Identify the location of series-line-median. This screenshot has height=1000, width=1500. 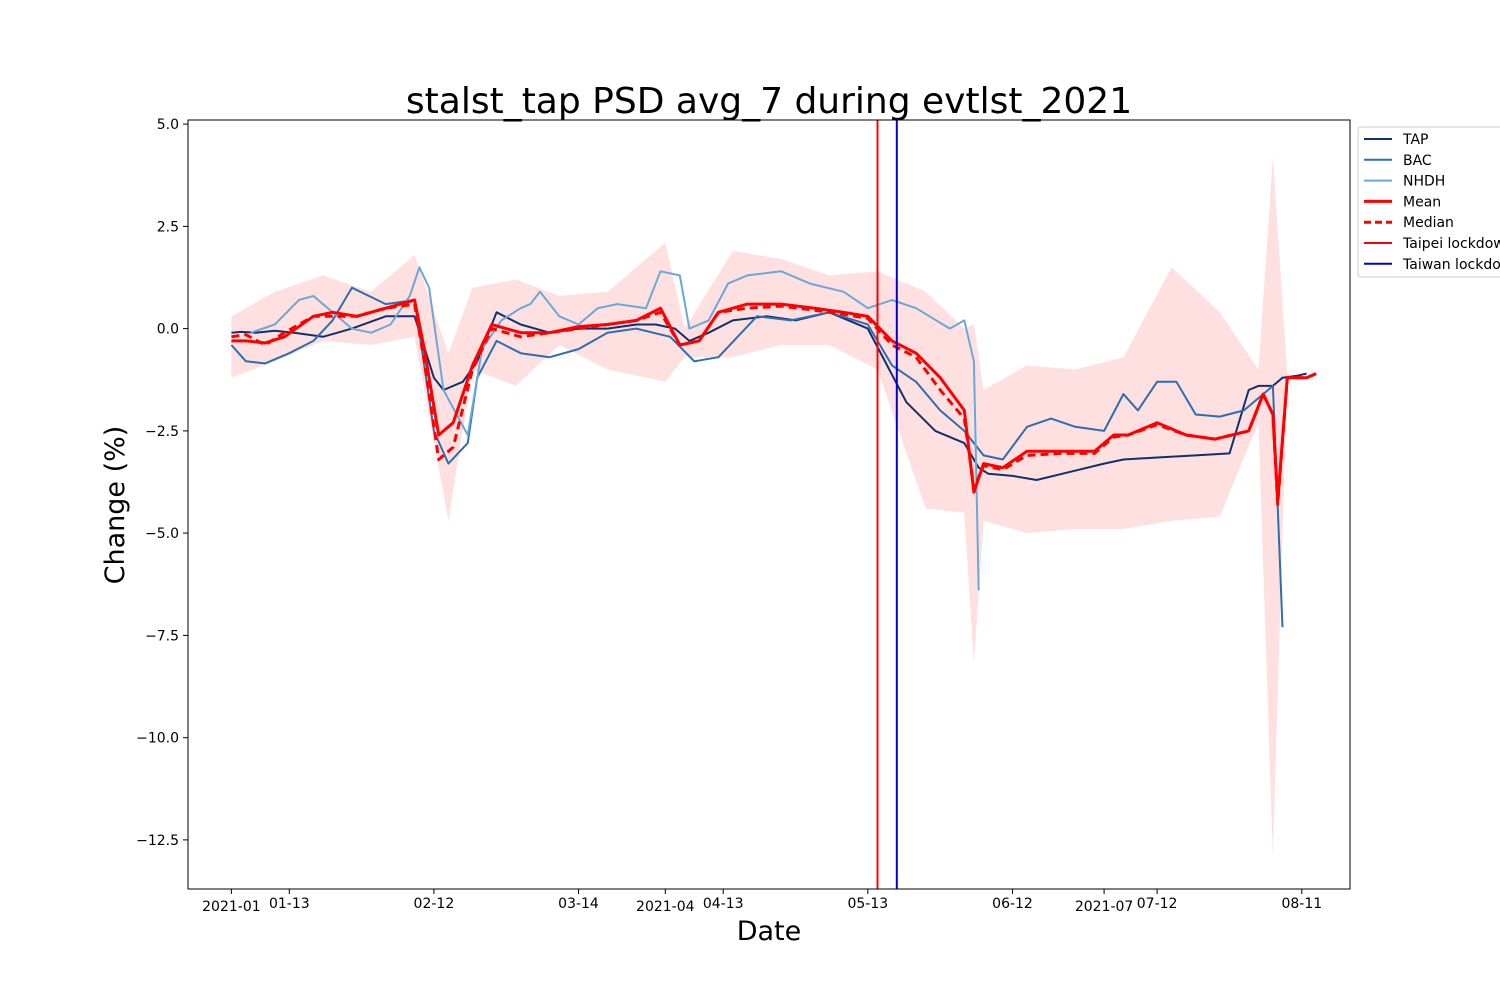
(774, 404).